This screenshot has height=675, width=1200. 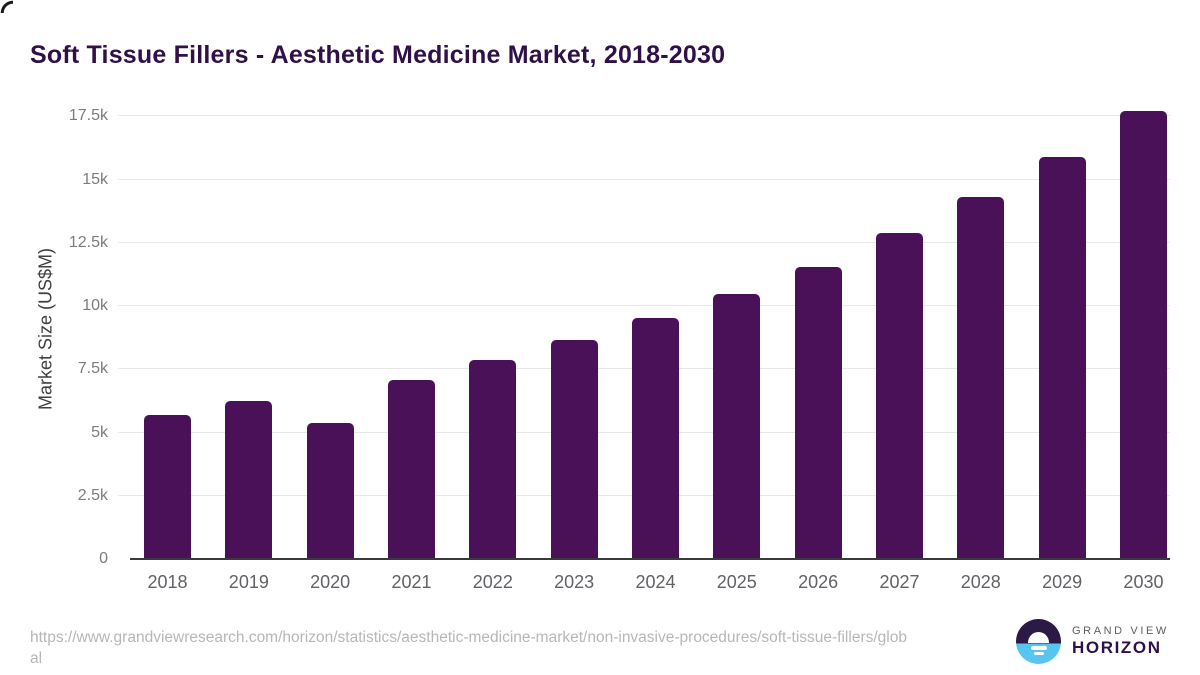 What do you see at coordinates (644, 179) in the screenshot?
I see `gridline-15k` at bounding box center [644, 179].